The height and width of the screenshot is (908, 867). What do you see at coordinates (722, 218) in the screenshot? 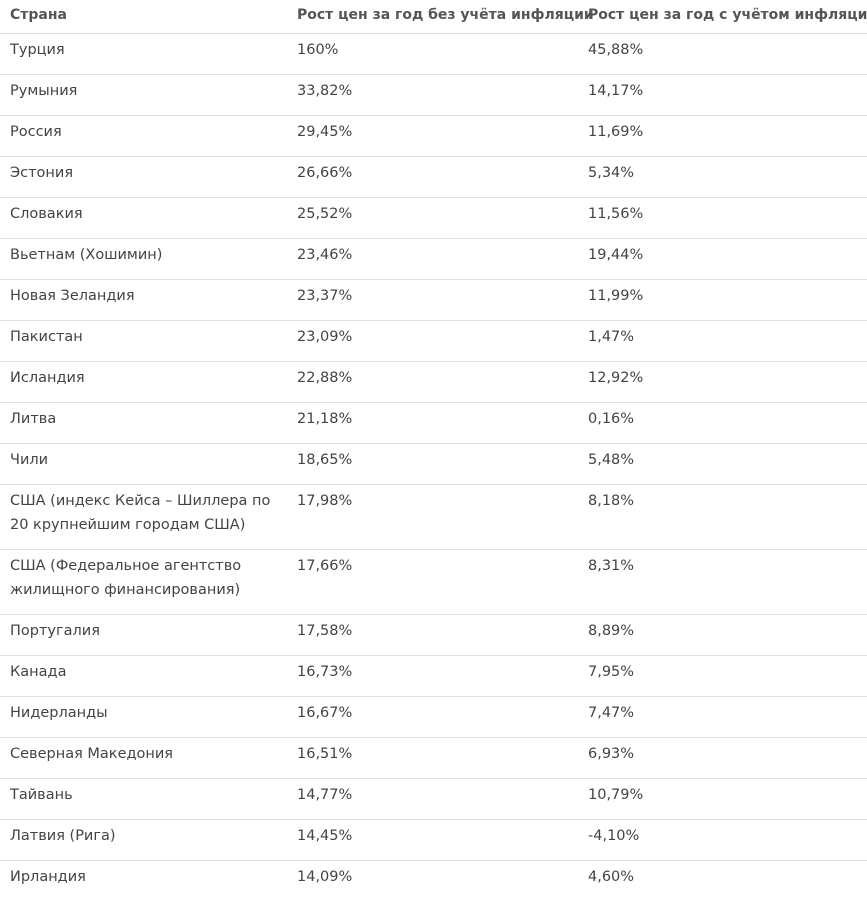
I see `cell-growth-real: 11,56%` at bounding box center [722, 218].